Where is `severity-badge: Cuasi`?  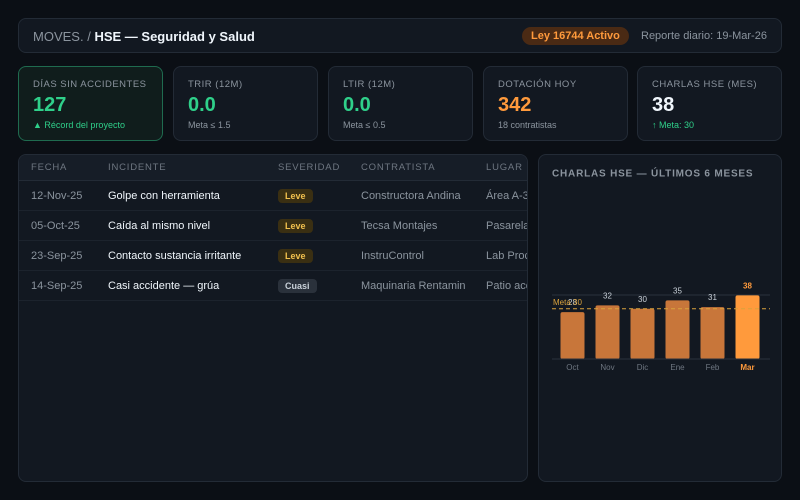
severity-badge: Cuasi is located at coordinates (297, 285).